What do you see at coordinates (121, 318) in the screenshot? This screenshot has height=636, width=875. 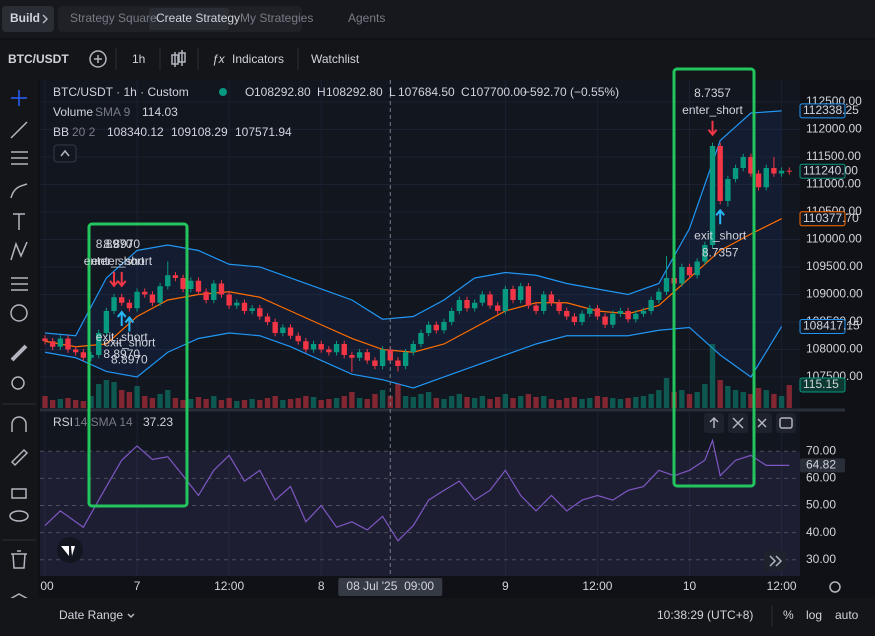 I see `exit-arrow` at bounding box center [121, 318].